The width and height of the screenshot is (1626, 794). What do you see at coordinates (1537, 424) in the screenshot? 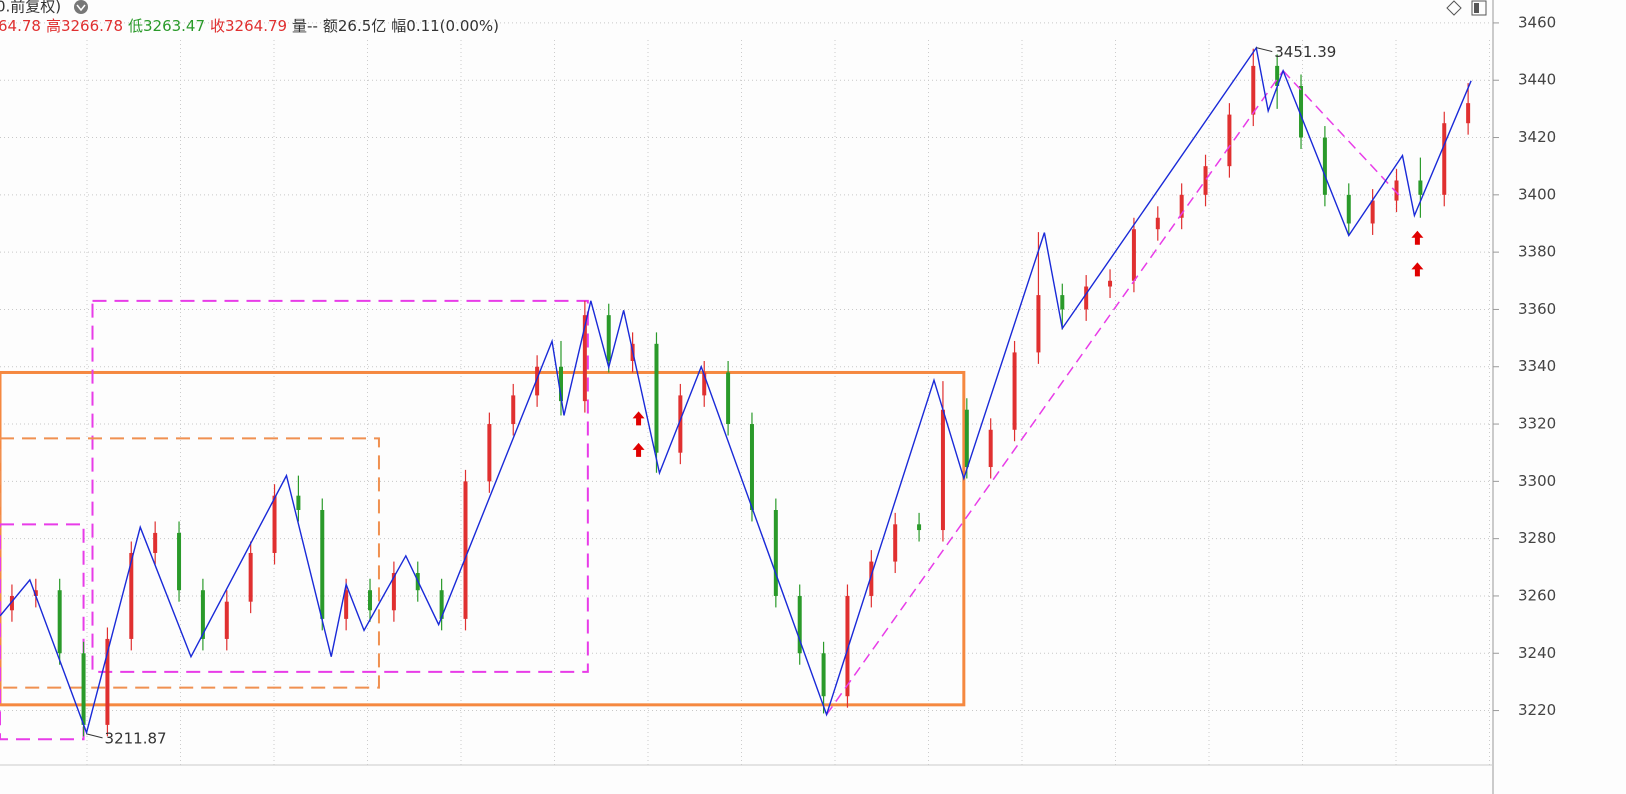
I see `y-tick-label: 3320` at bounding box center [1537, 424].